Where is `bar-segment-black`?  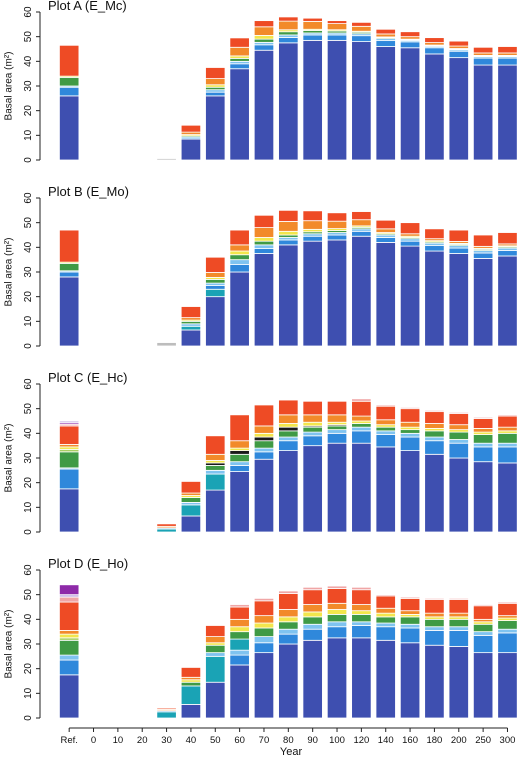
bar-segment-black is located at coordinates (264, 439).